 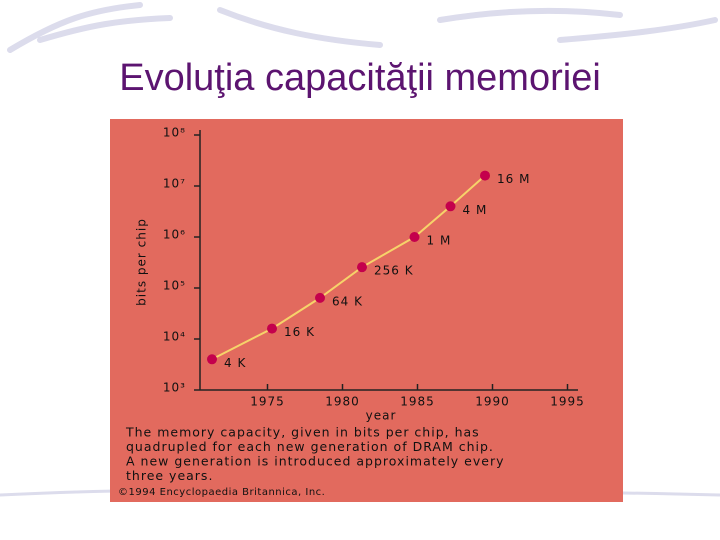 I want to click on x-tick-label: 1975, so click(x=267, y=402).